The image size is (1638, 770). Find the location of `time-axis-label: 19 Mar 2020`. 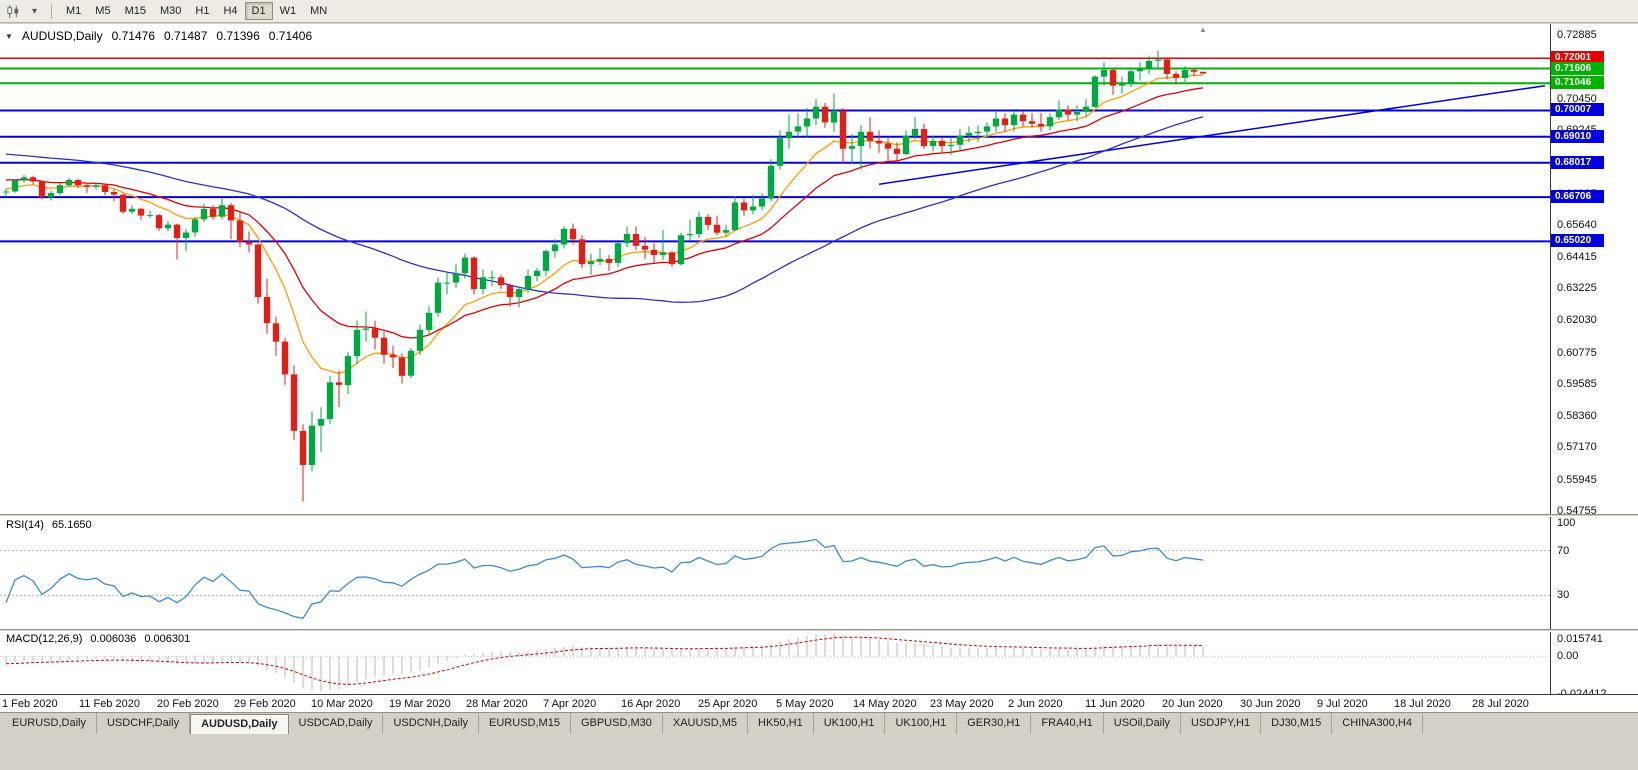

time-axis-label: 19 Mar 2020 is located at coordinates (420, 704).